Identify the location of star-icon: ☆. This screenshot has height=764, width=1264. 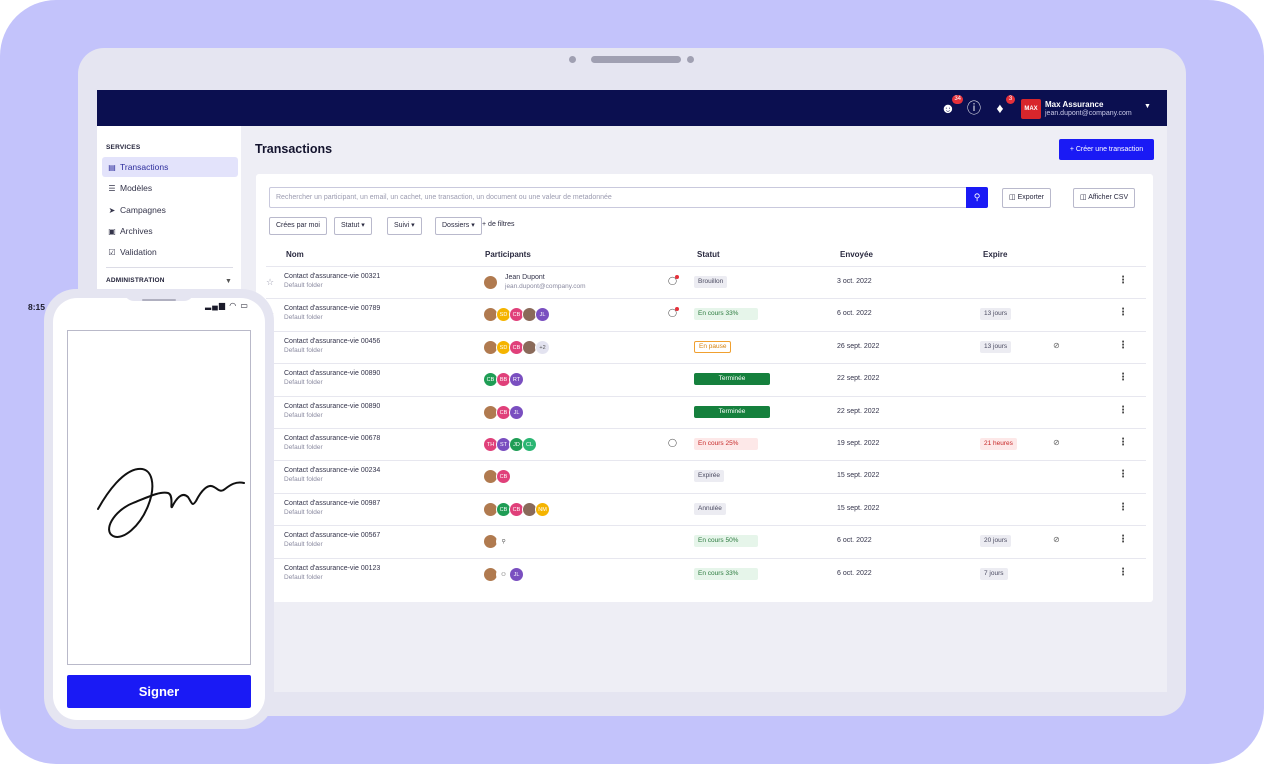
(270, 282).